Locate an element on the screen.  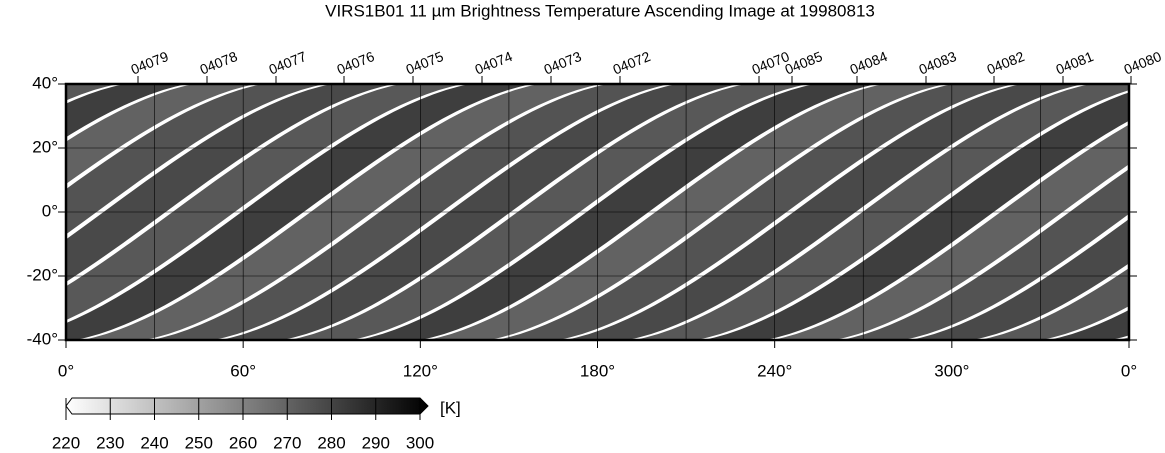
lon-label: 120° is located at coordinates (420, 370).